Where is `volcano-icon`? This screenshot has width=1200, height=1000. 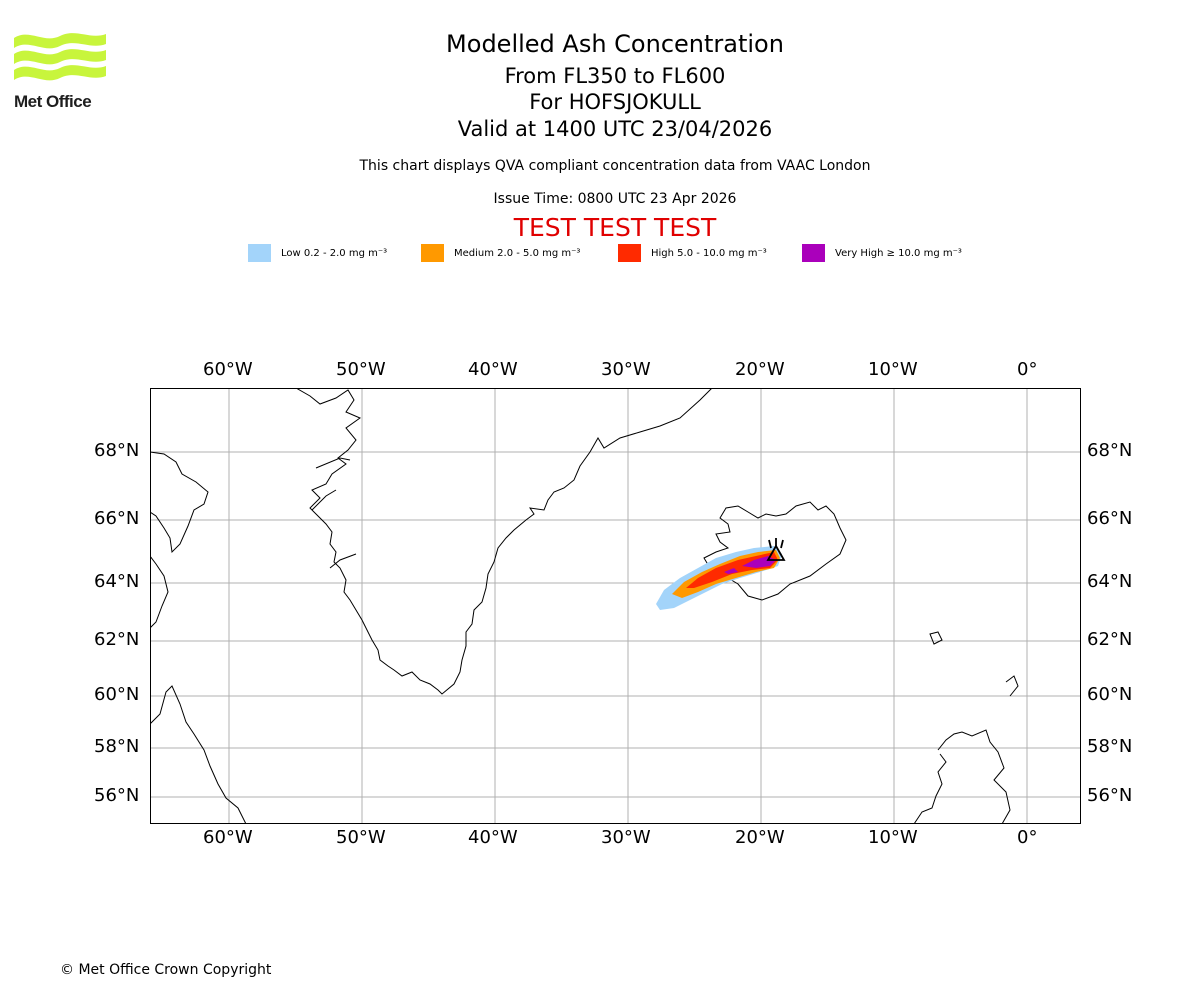 volcano-icon is located at coordinates (776, 549).